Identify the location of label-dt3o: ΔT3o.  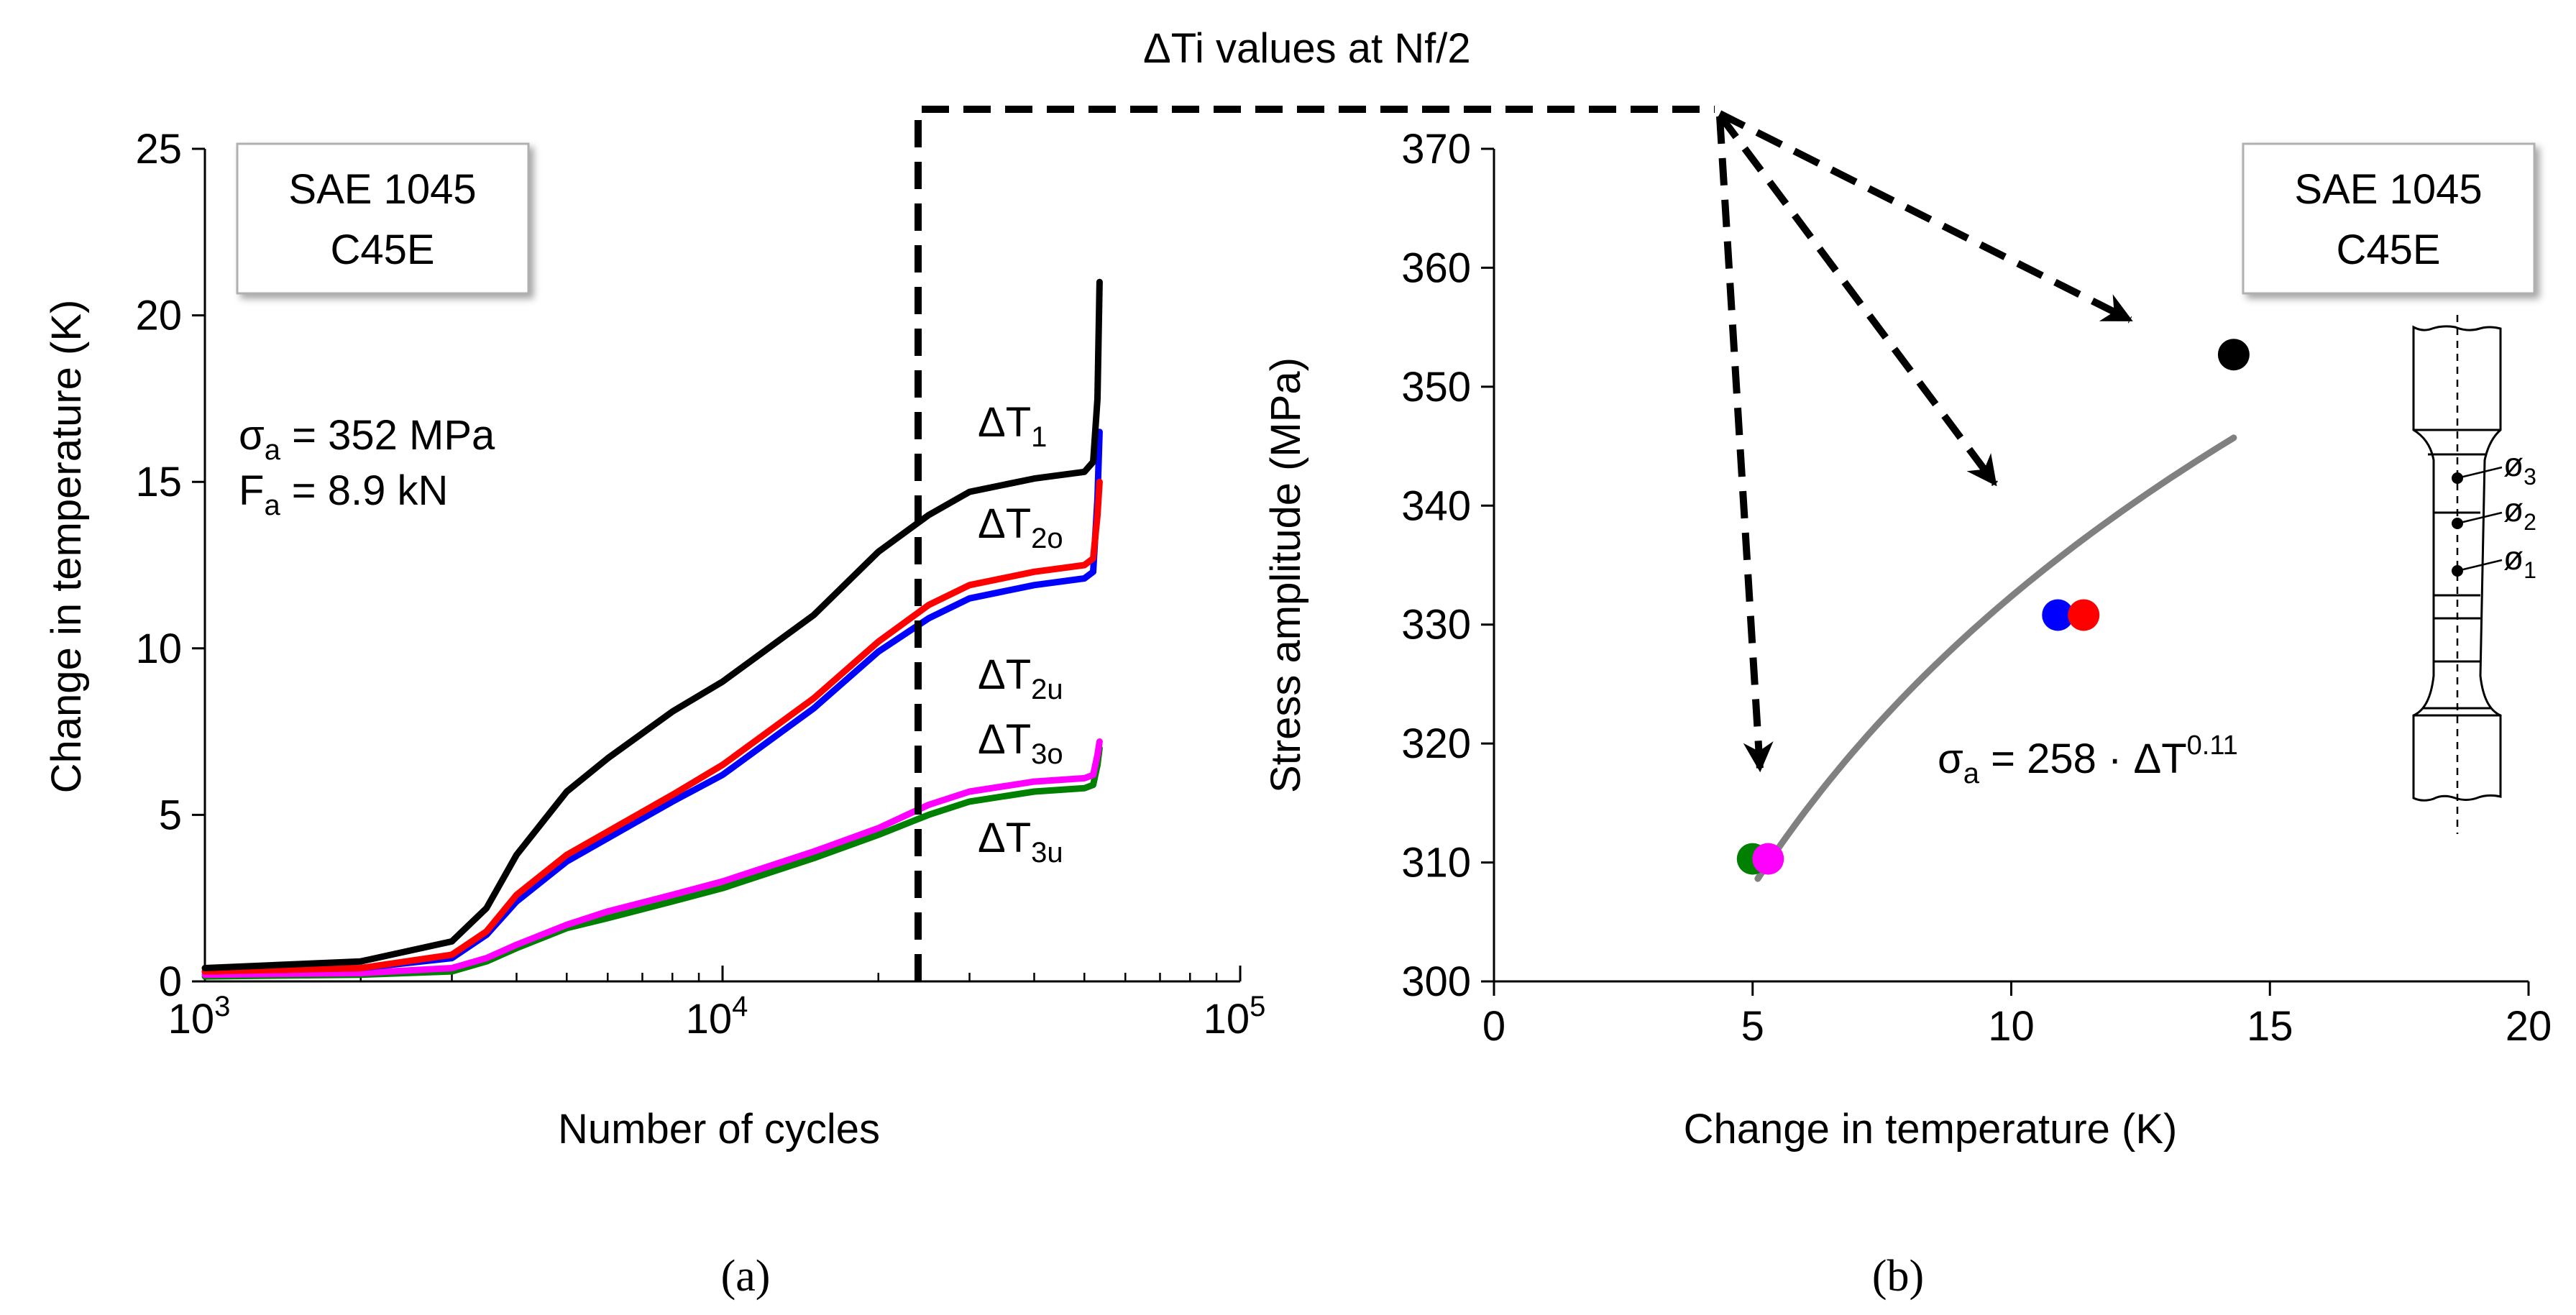
(1020, 743).